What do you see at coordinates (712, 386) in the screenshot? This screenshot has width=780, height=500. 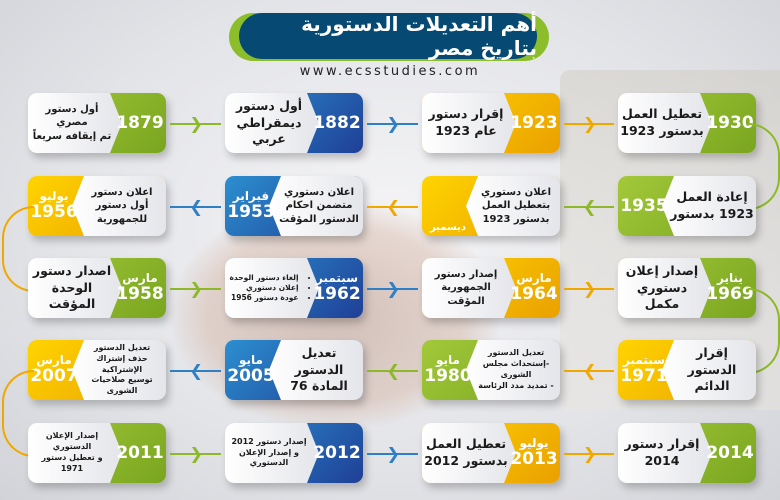 I see `description-line: الدائم` at bounding box center [712, 386].